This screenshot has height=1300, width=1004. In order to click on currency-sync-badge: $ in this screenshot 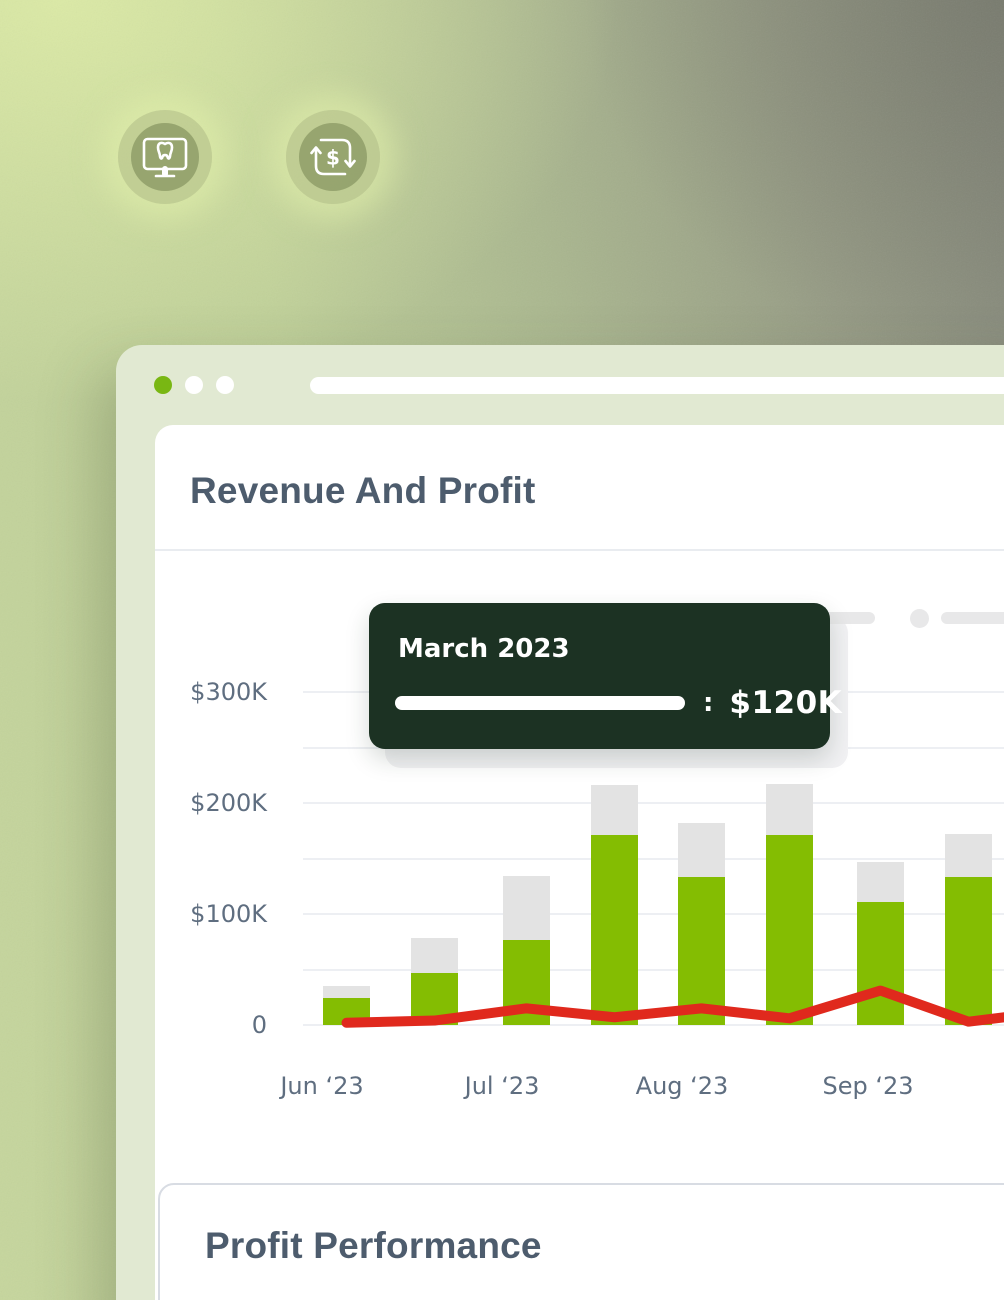, I will do `click(333, 157)`.